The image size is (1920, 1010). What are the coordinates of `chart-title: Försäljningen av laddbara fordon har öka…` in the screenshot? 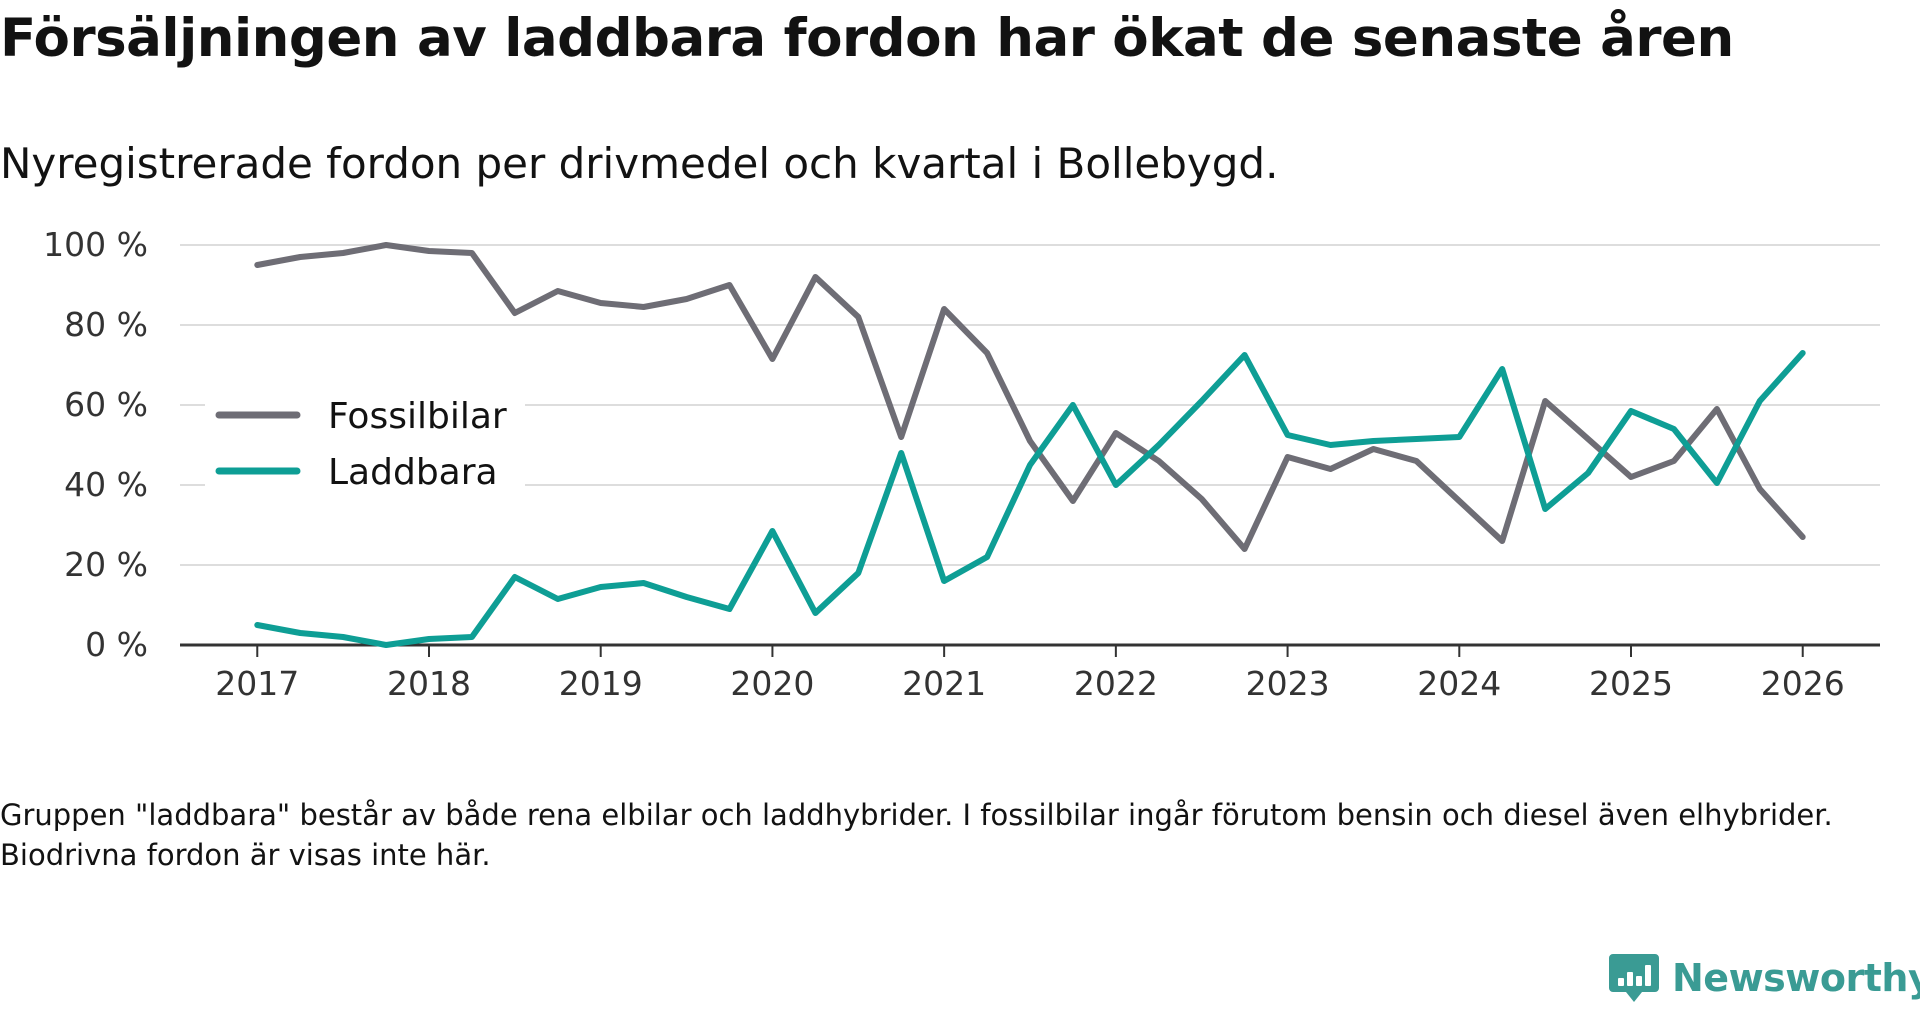 It's located at (867, 38).